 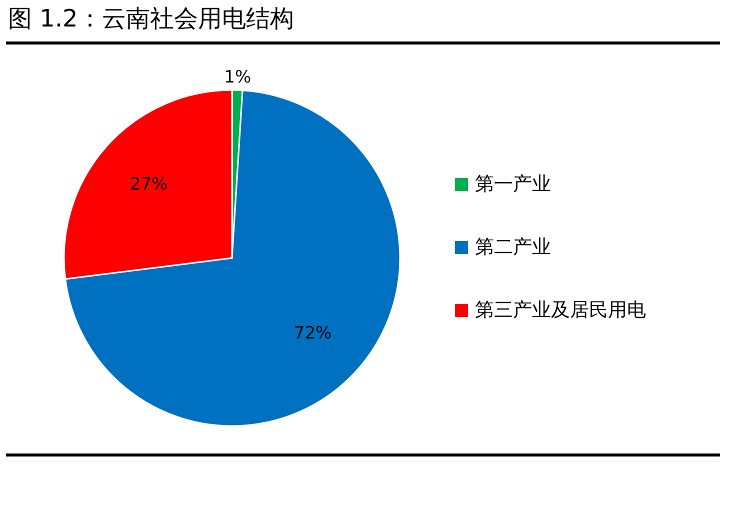 What do you see at coordinates (513, 247) in the screenshot?
I see `legend-label: 第二产业` at bounding box center [513, 247].